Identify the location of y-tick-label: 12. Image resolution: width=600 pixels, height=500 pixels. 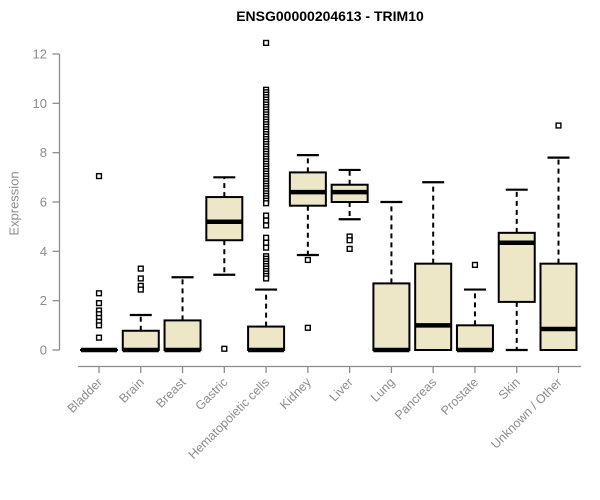
(40, 54).